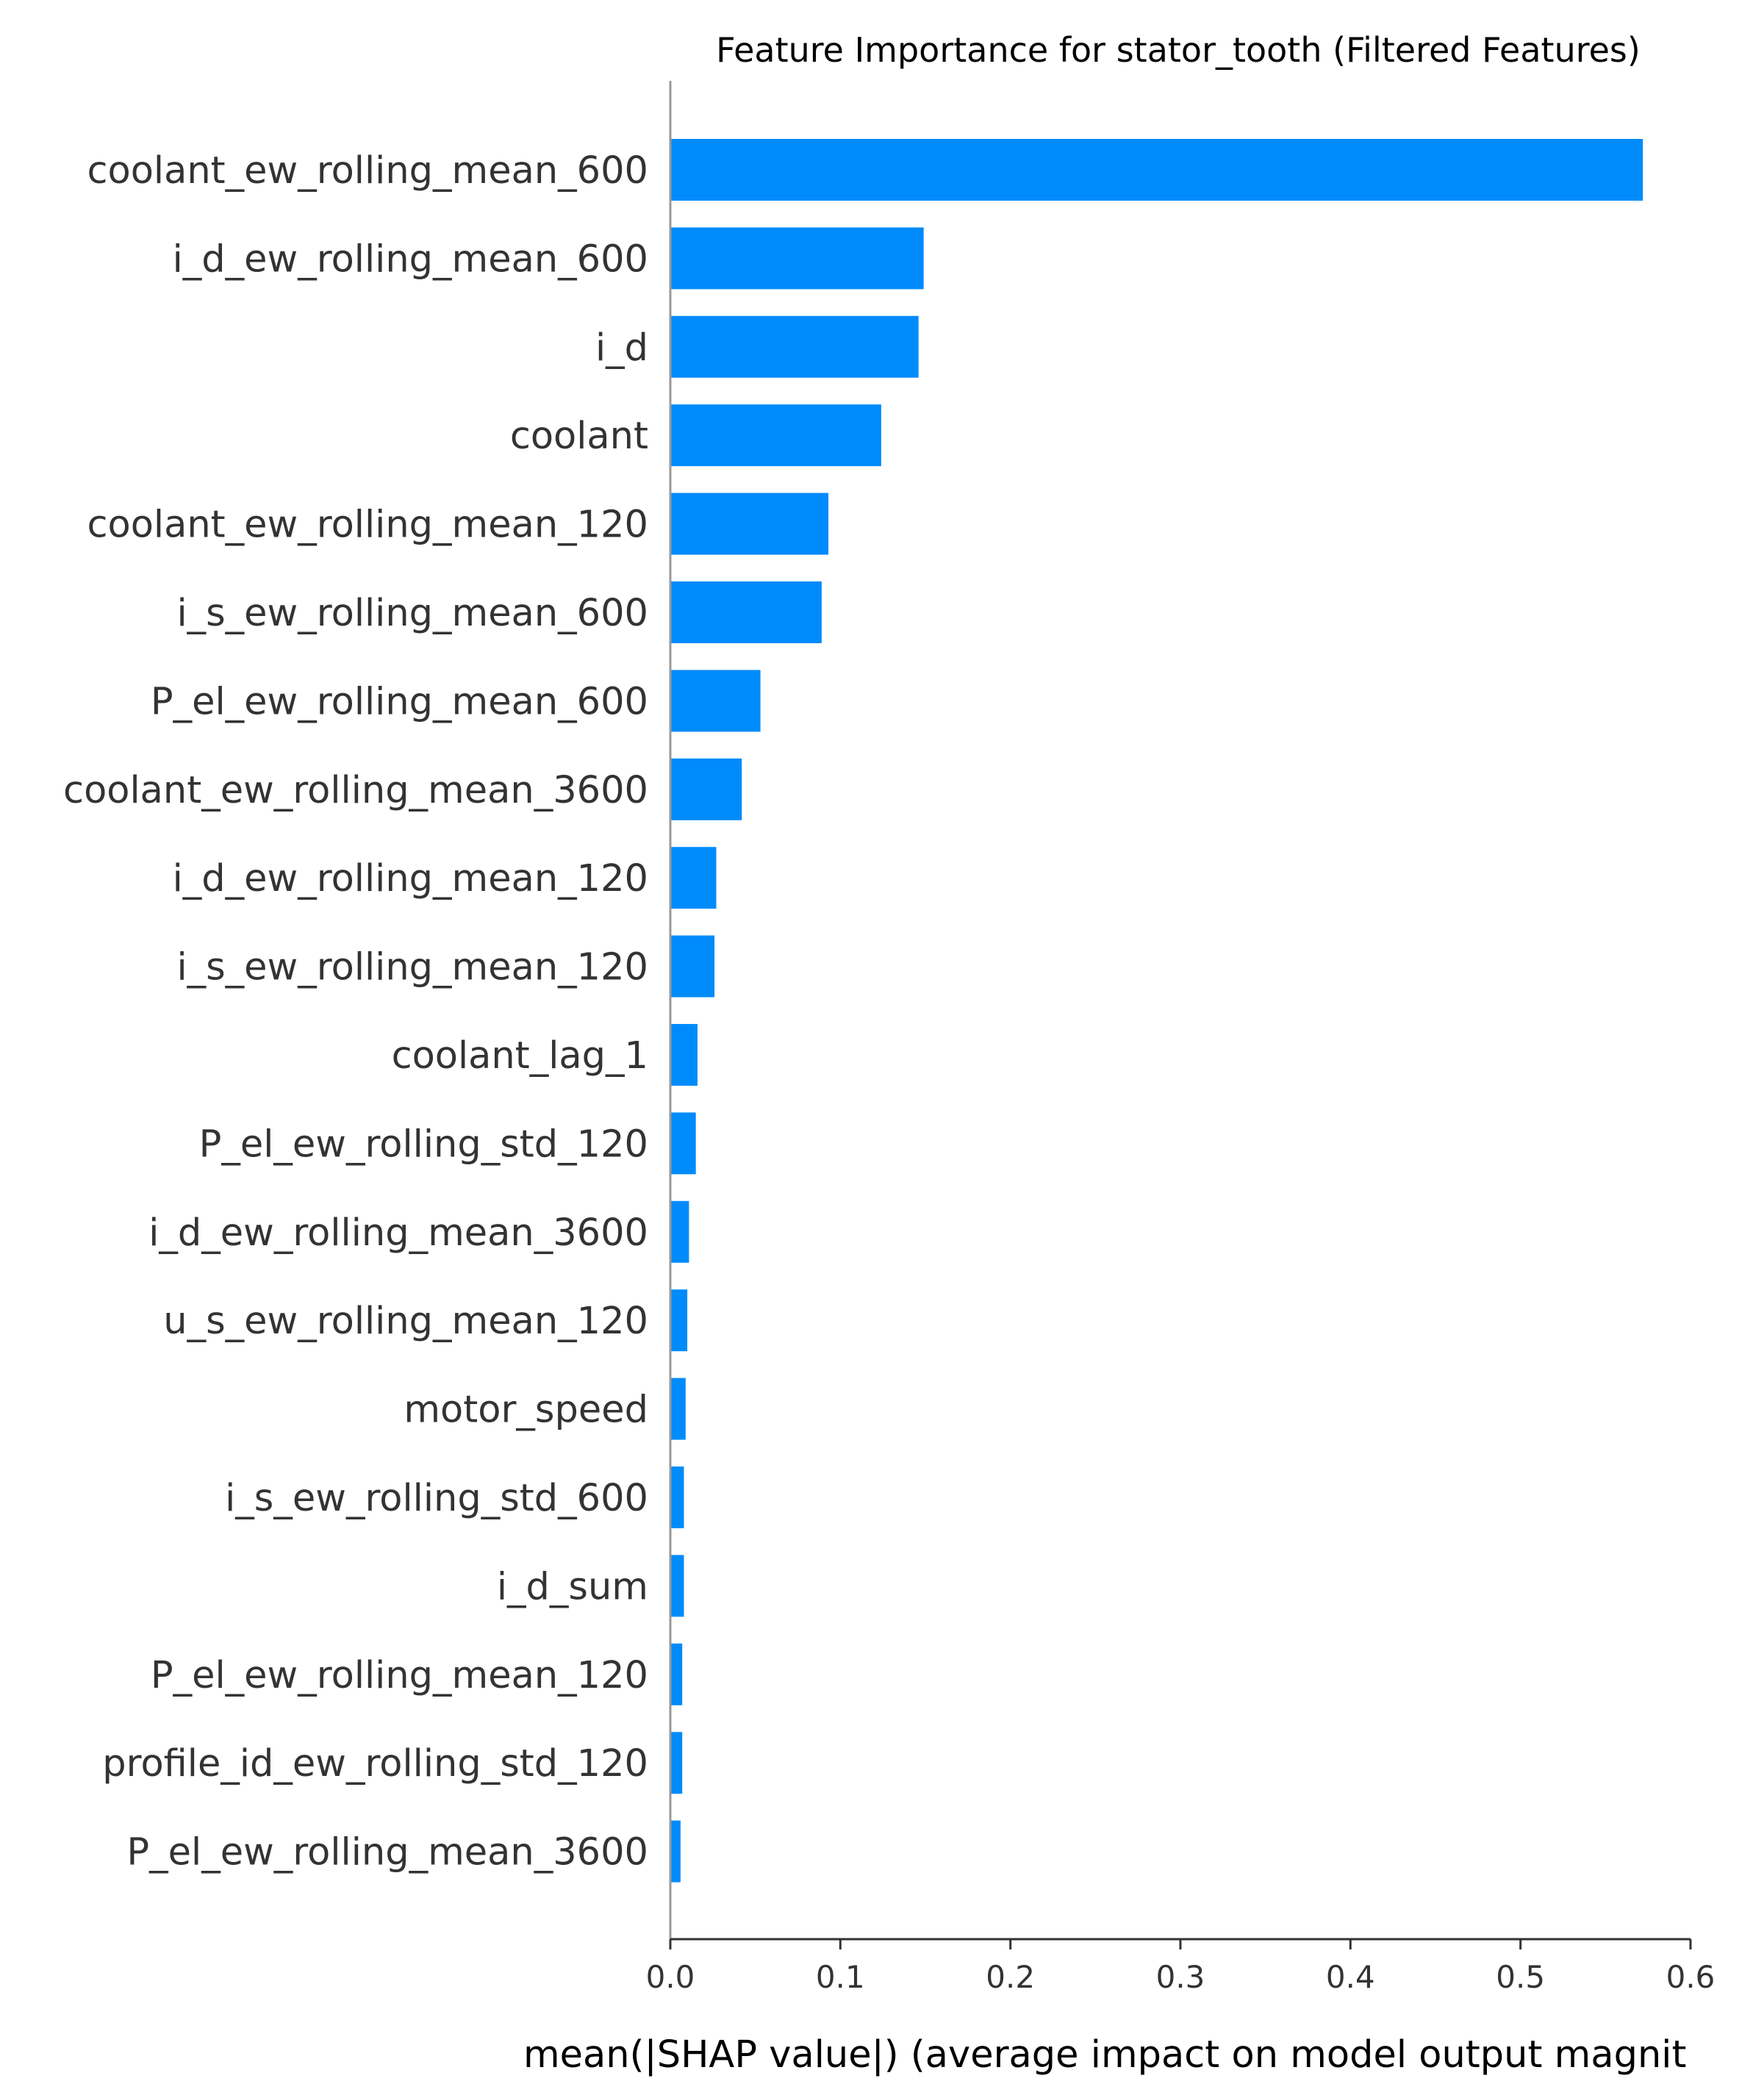 The height and width of the screenshot is (2095, 1764). Describe the element at coordinates (1350, 1977) in the screenshot. I see `x-tick-label: 0.4` at that location.